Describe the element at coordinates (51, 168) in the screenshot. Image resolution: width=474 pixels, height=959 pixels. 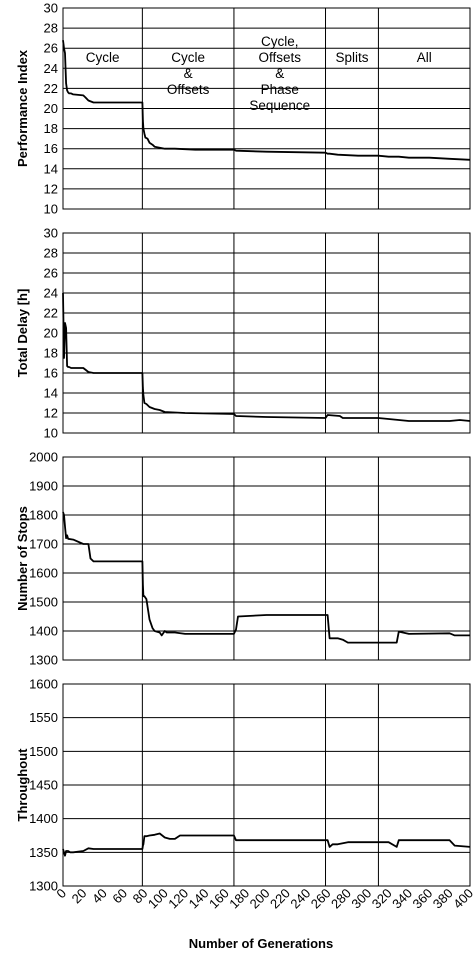
I see `y-tick-label-p0-2: 14` at that location.